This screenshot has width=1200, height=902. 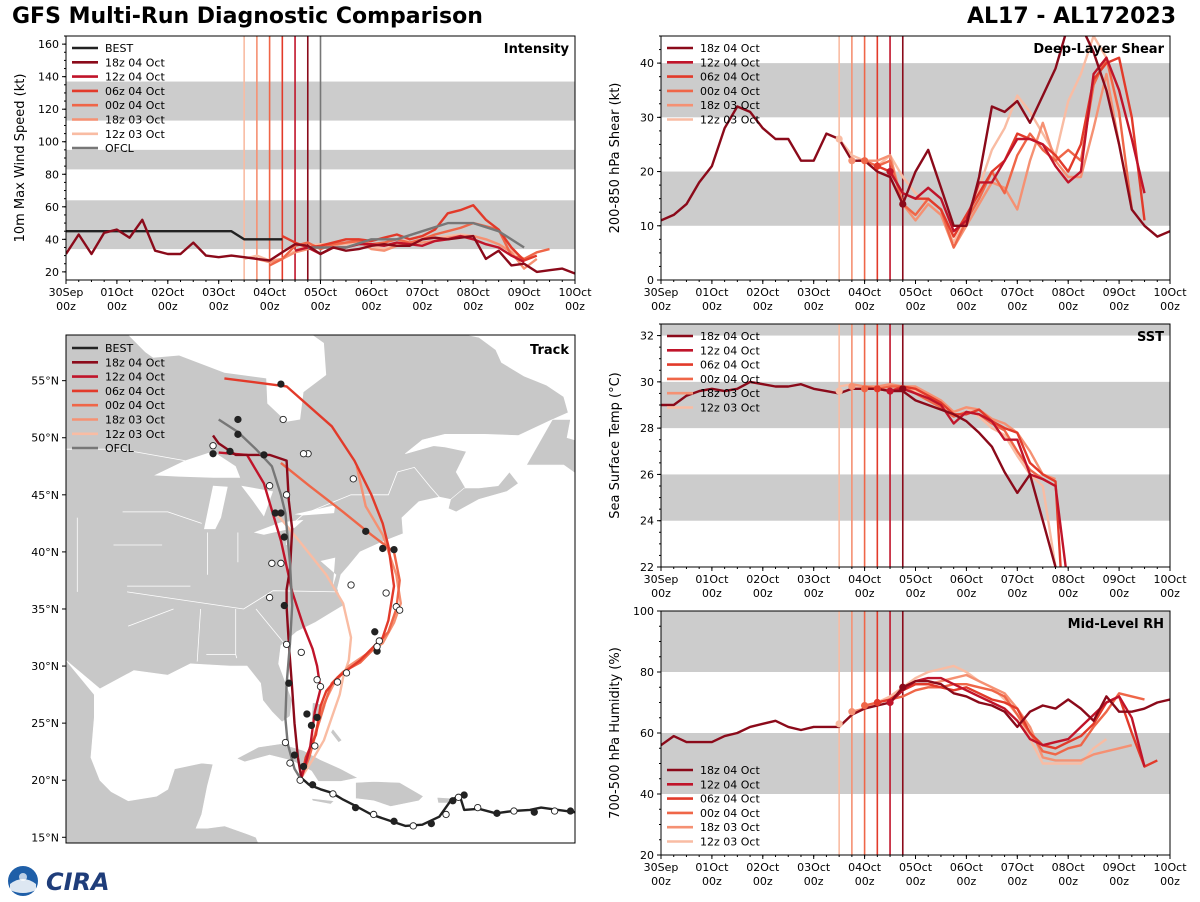 What do you see at coordinates (322, 801) in the screenshot?
I see `land-mass` at bounding box center [322, 801].